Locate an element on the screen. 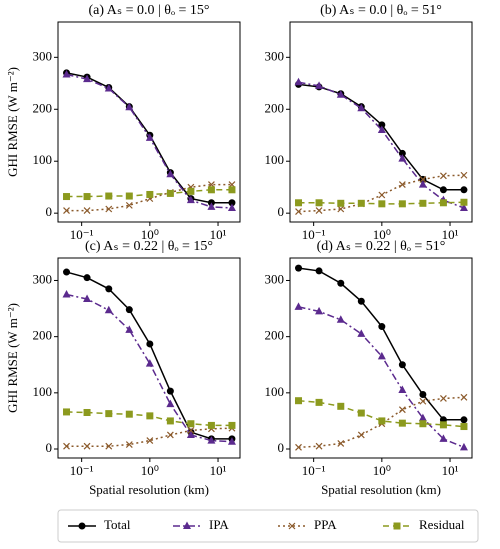 This screenshot has width=500, height=549. y-tick-label: 100 is located at coordinates (275, 391).